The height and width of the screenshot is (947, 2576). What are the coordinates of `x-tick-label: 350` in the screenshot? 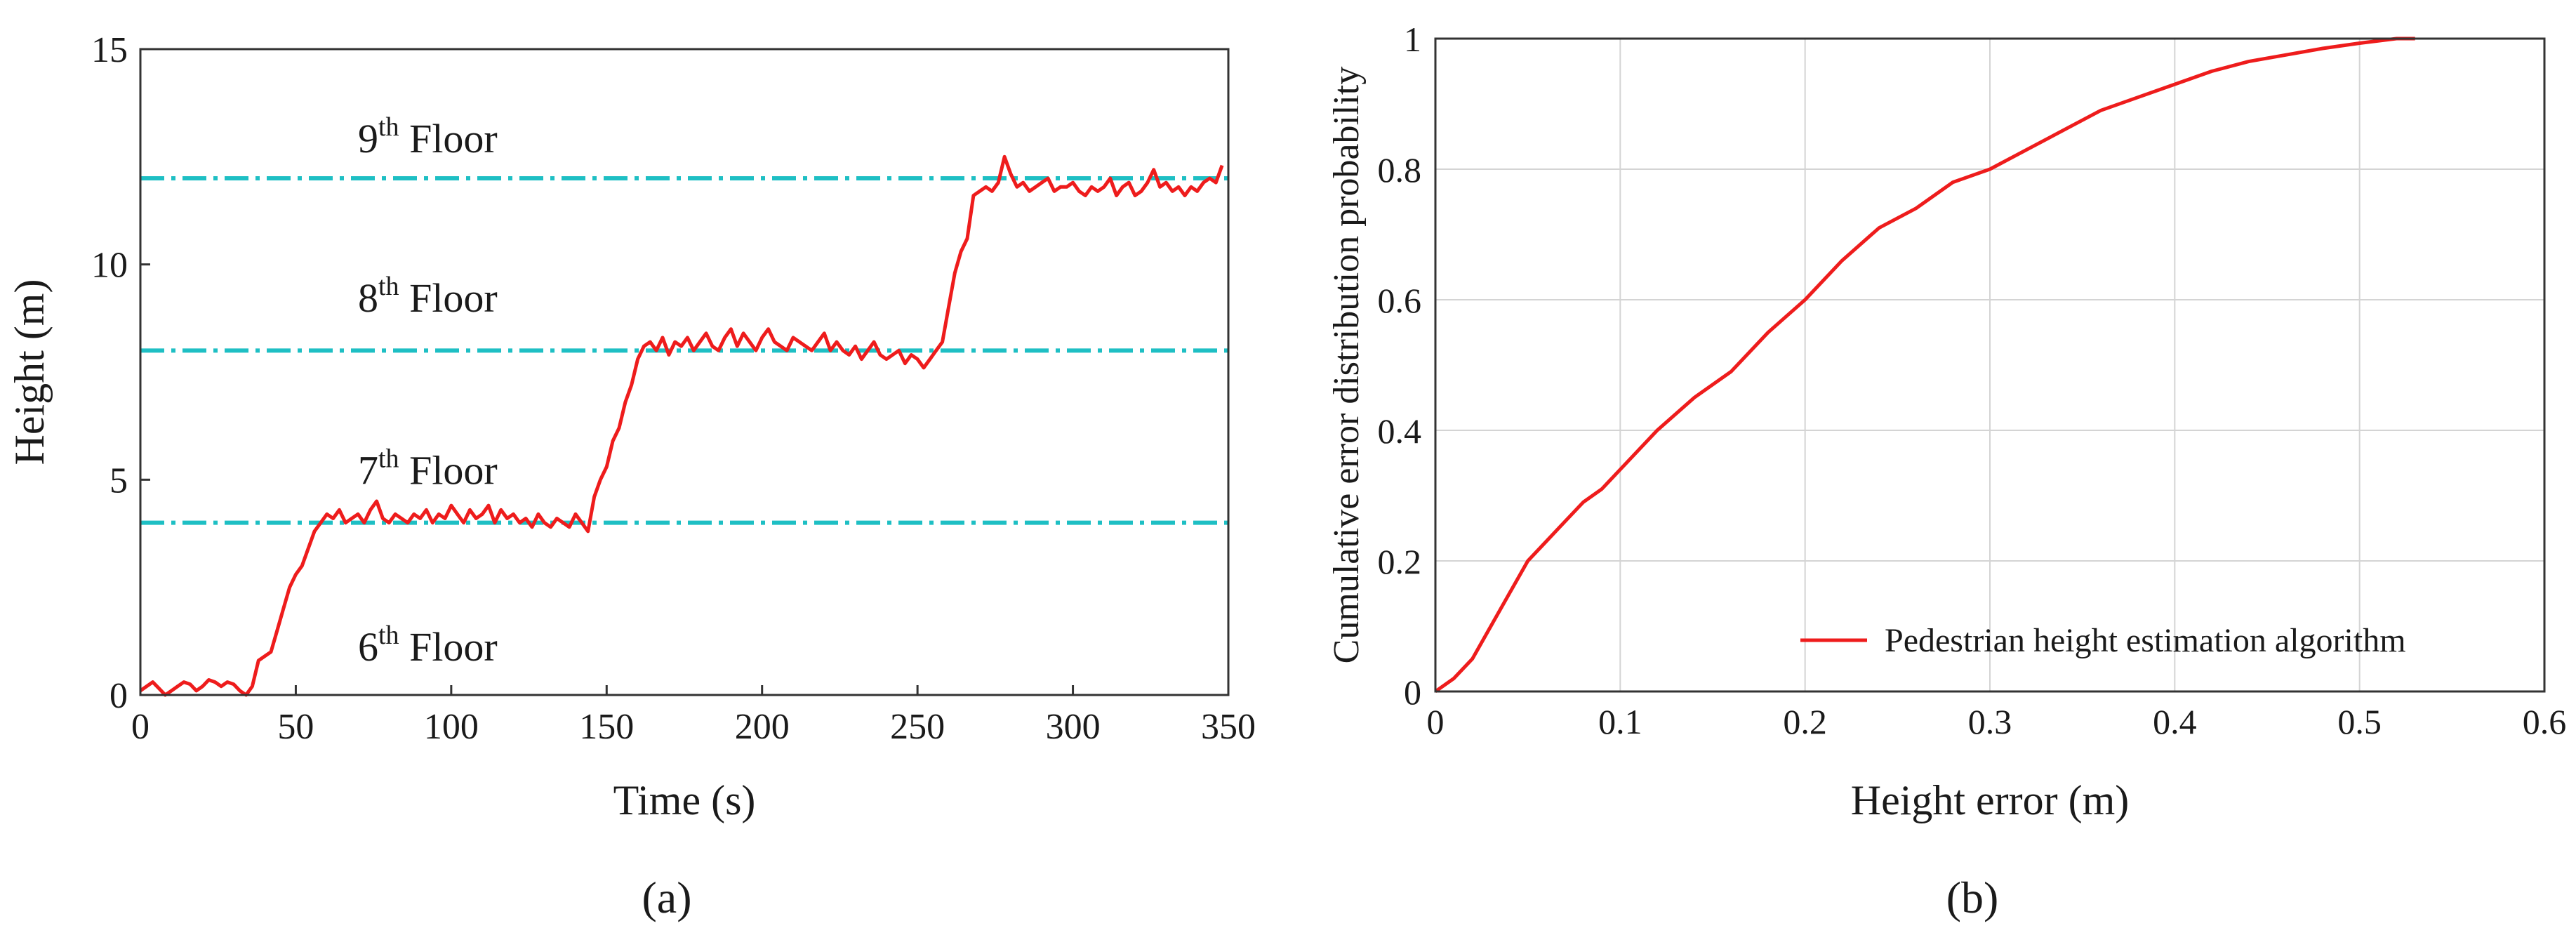 It's located at (1229, 727).